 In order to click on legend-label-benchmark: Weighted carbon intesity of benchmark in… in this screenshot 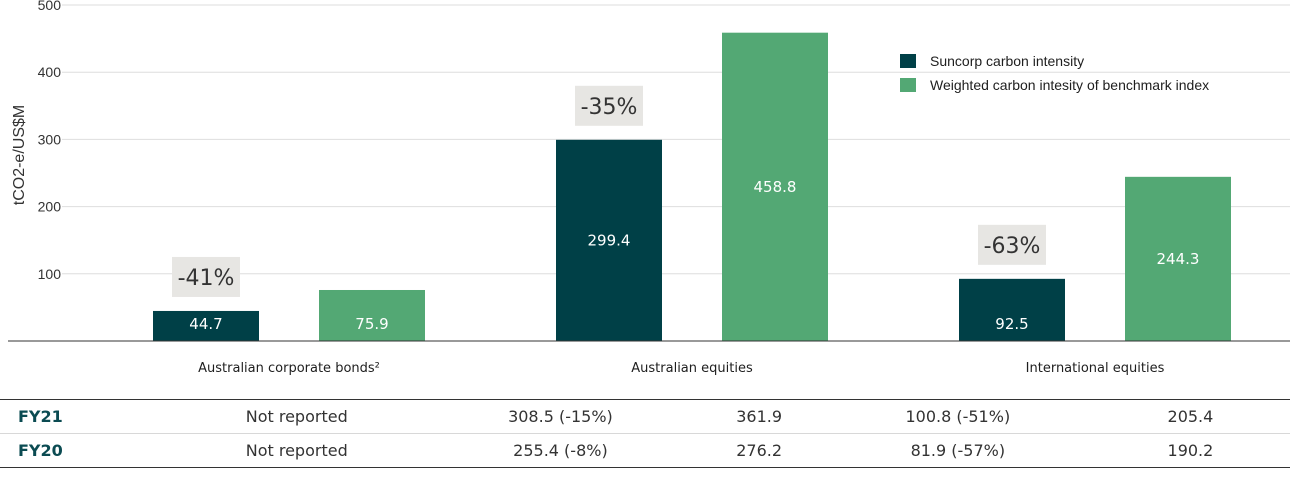, I will do `click(1070, 85)`.